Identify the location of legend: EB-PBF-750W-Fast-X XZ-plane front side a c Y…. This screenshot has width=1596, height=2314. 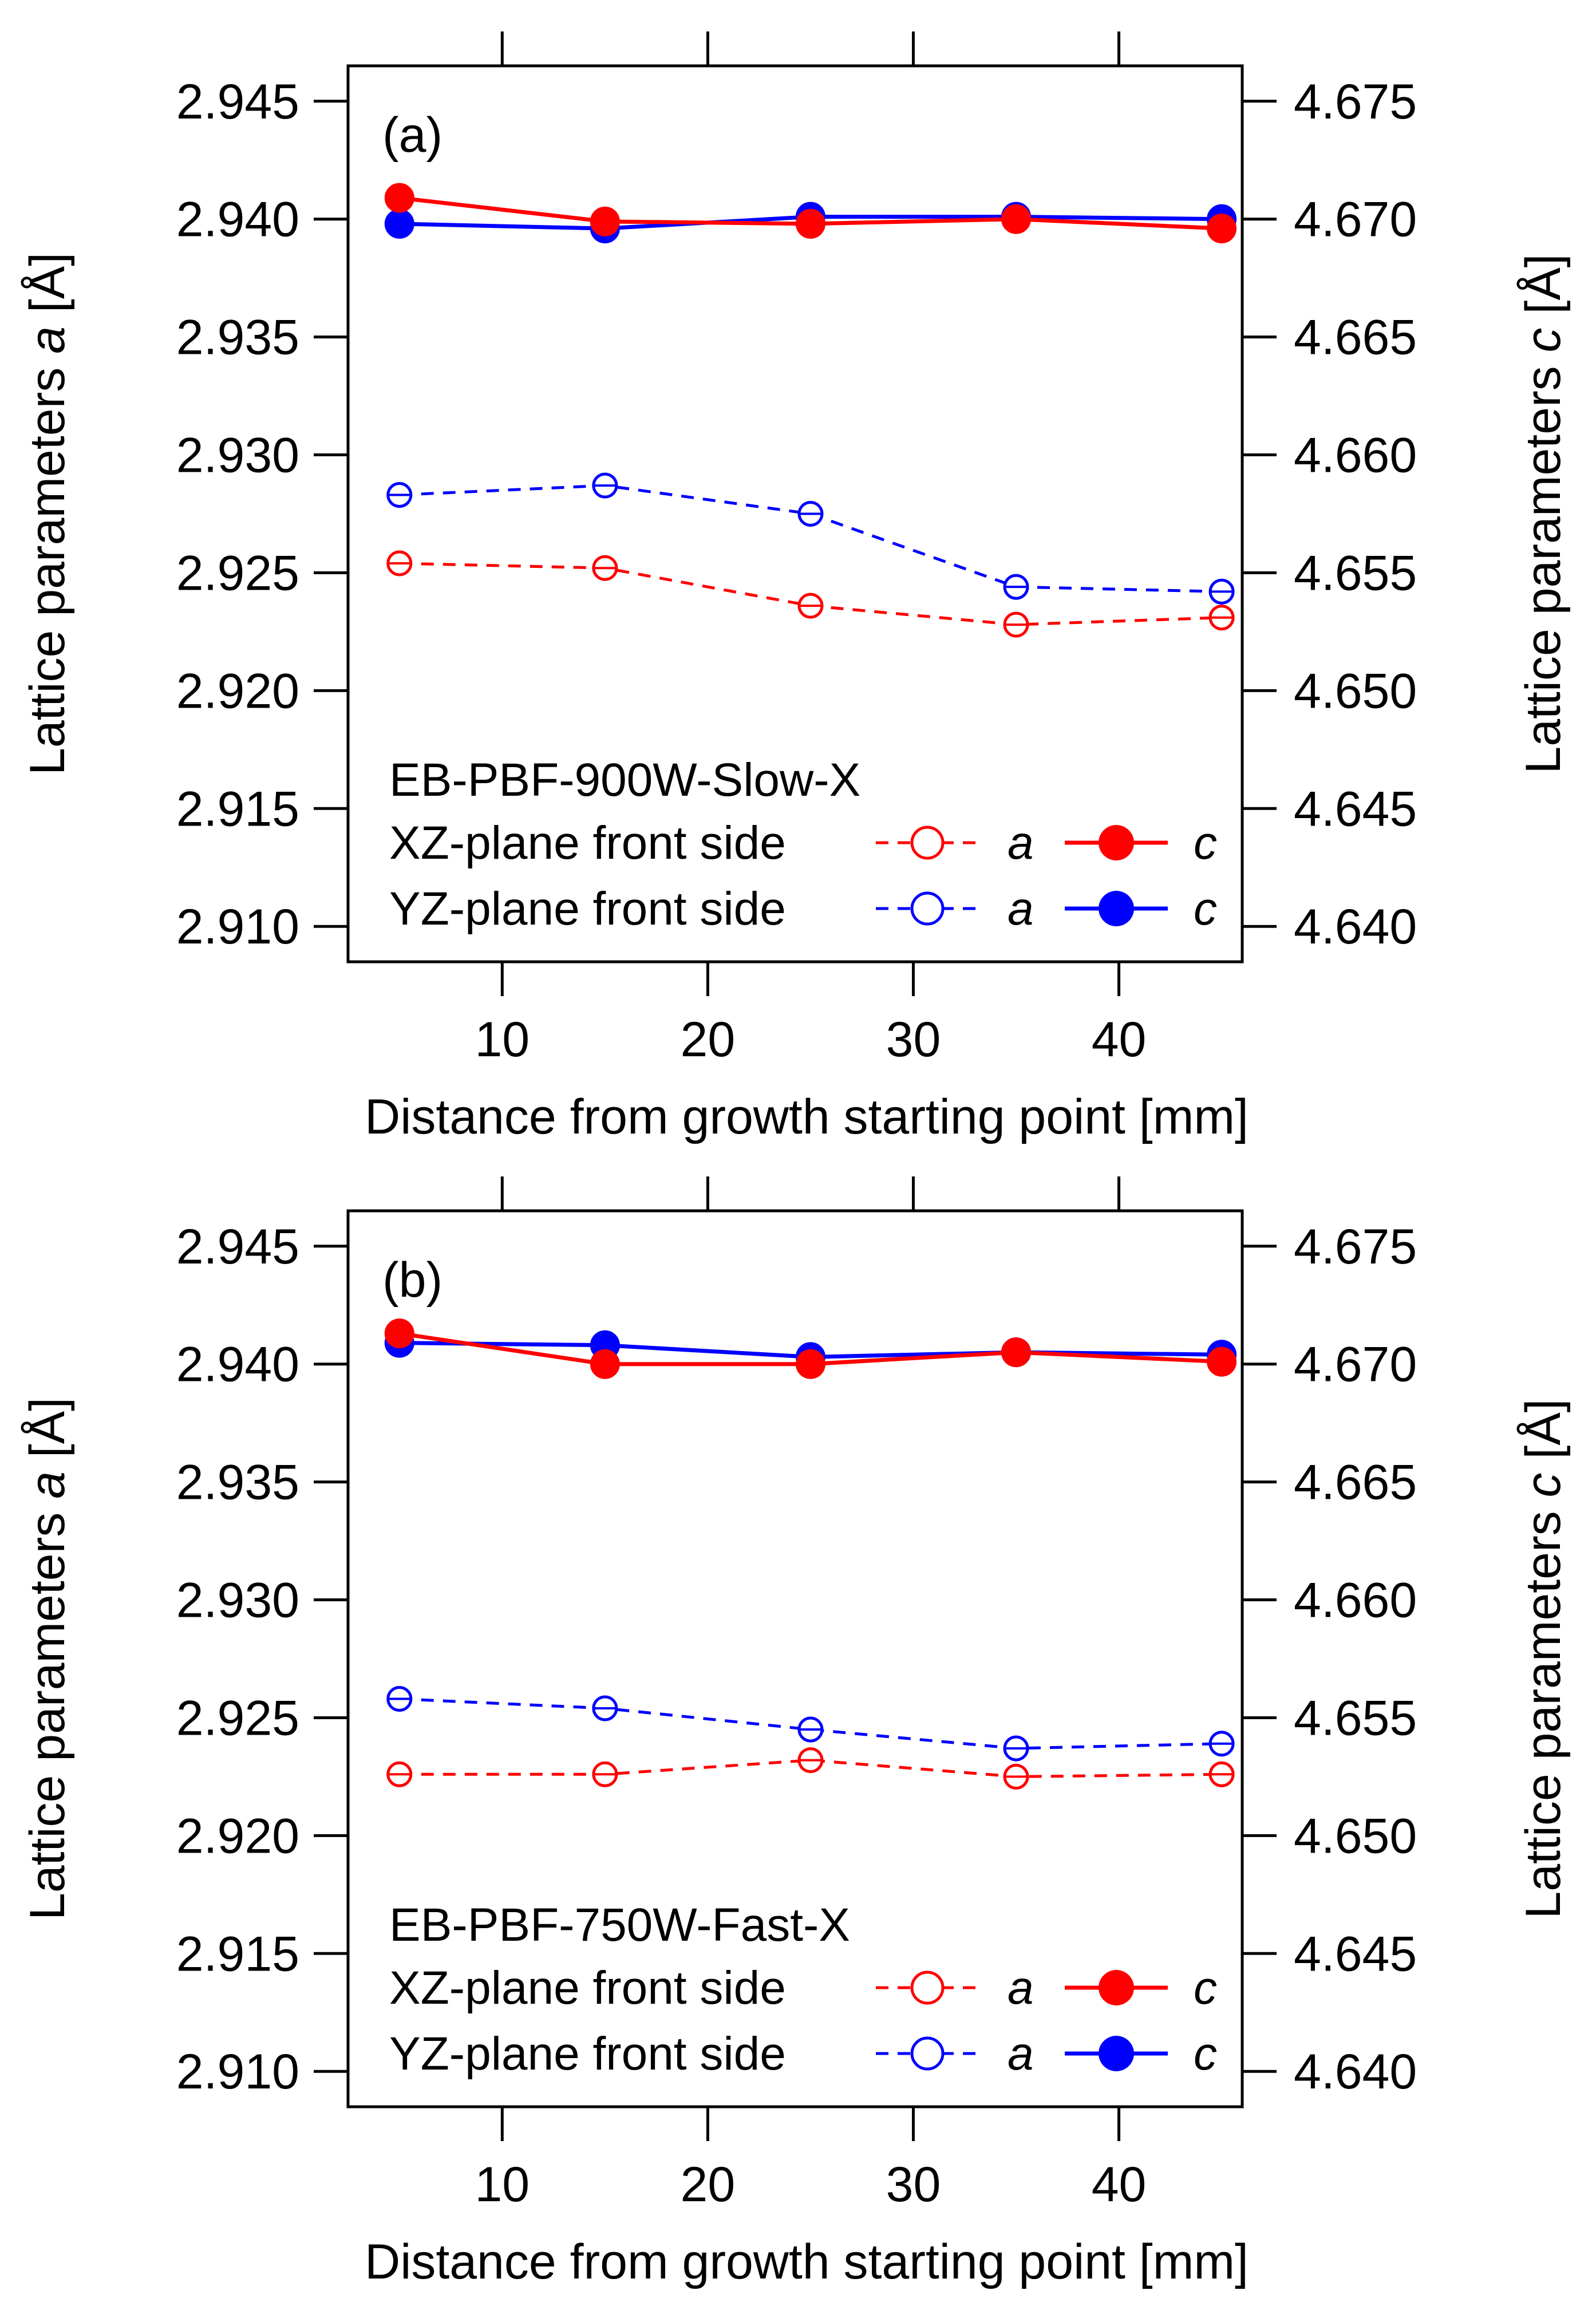
(803, 1990).